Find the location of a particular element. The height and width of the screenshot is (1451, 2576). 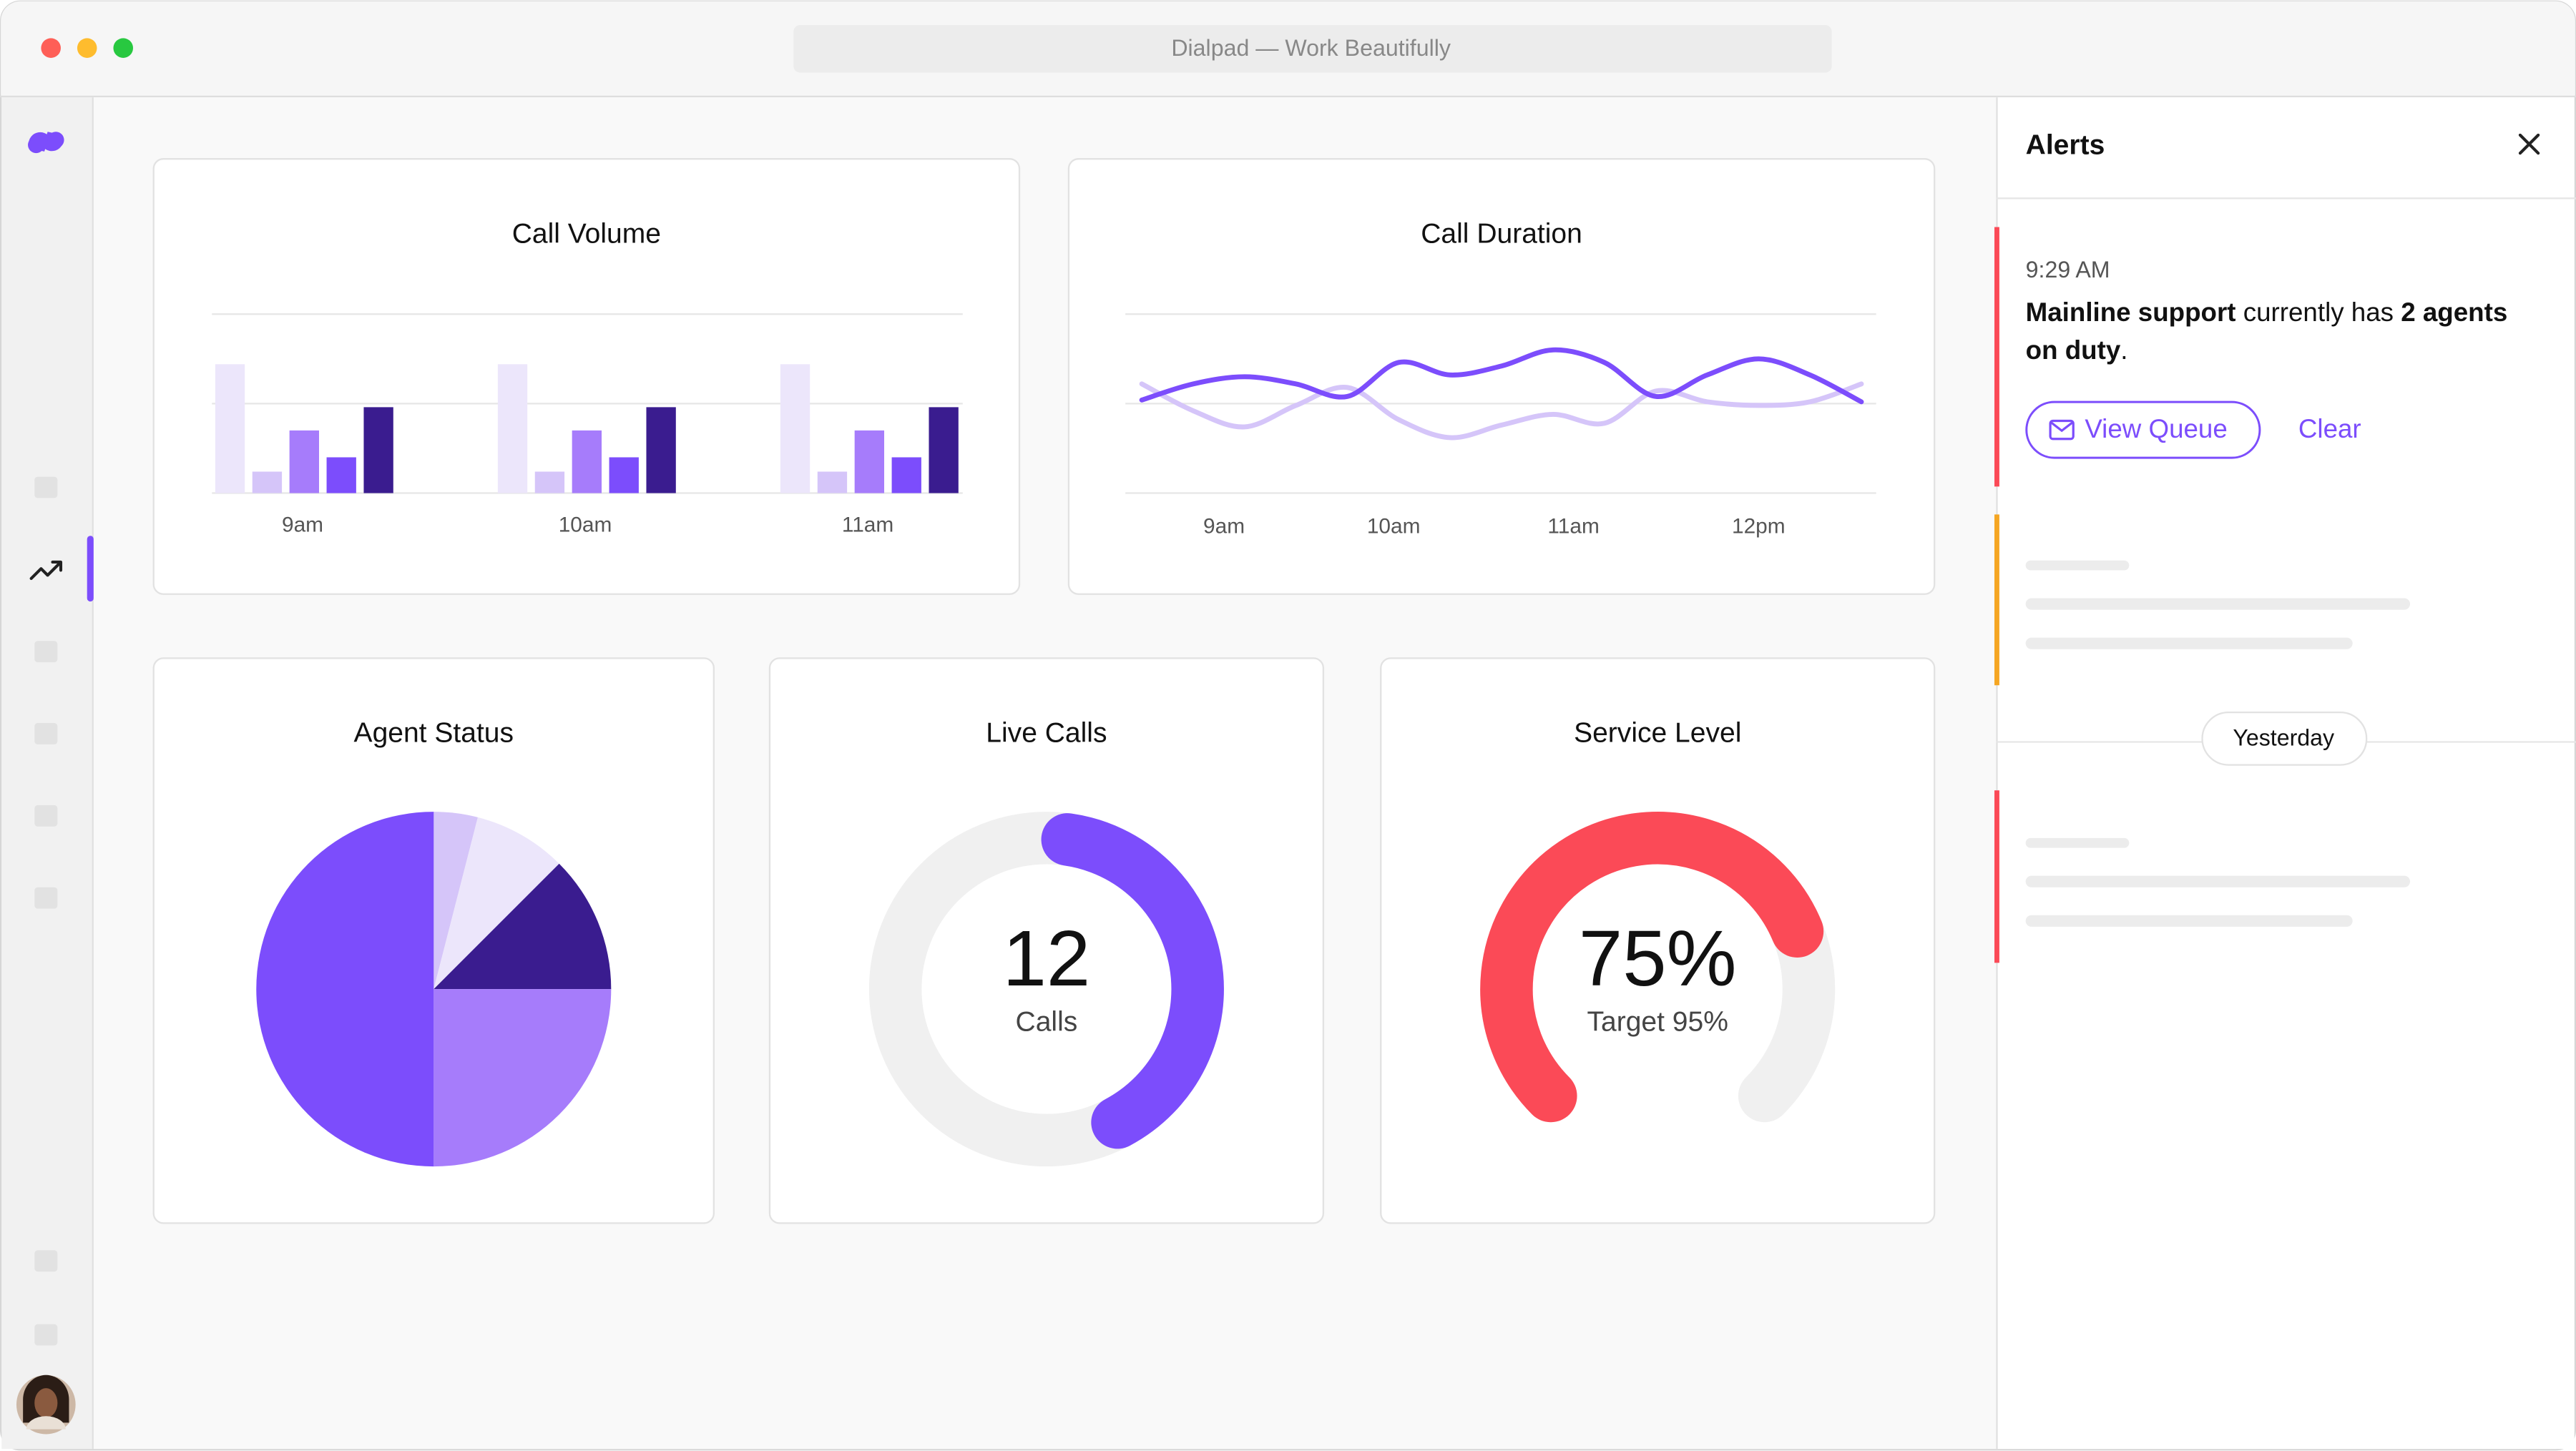

view-queue-button: View Queue is located at coordinates (2143, 429).